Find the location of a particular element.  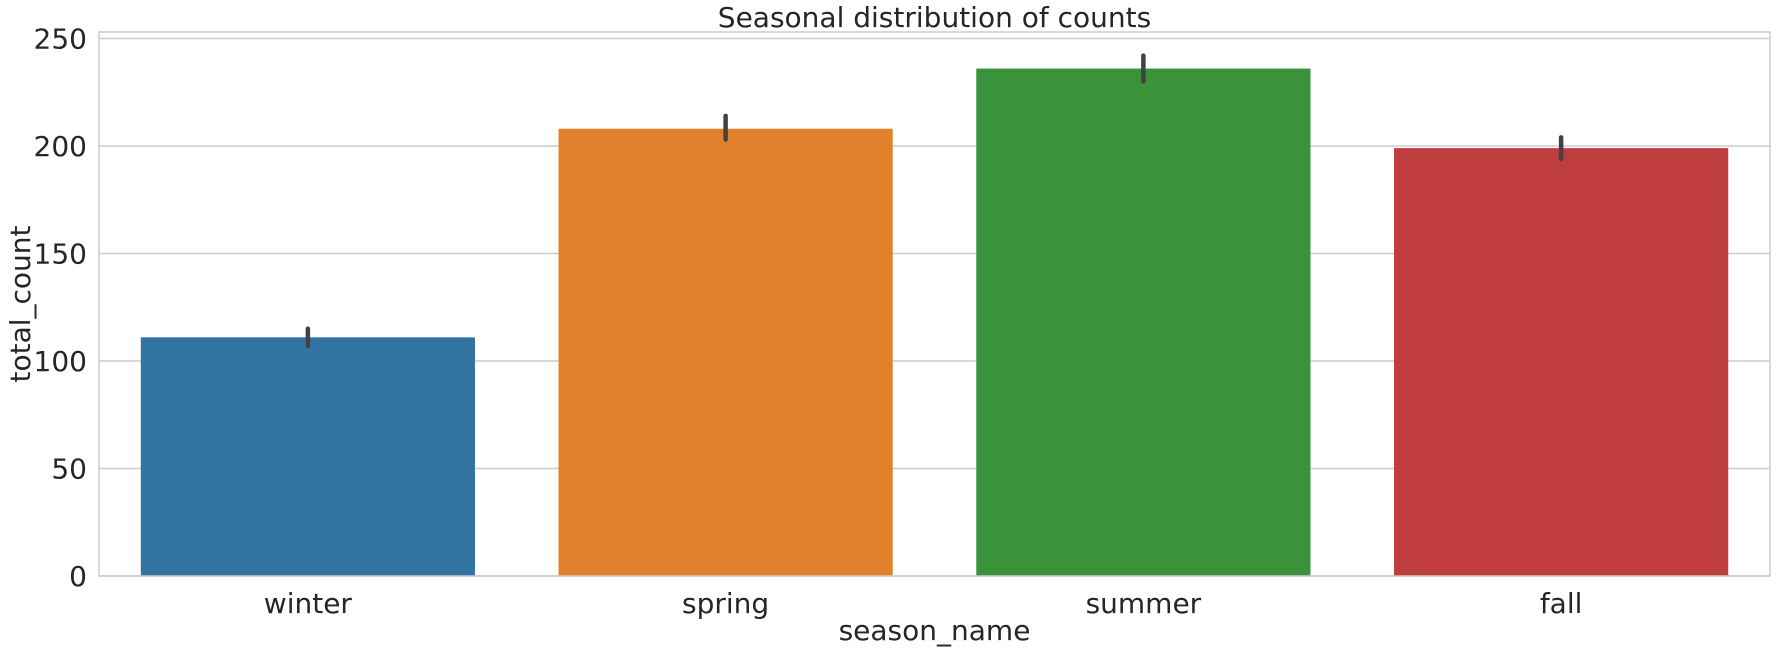

x-axis-label: season_name is located at coordinates (935, 630).